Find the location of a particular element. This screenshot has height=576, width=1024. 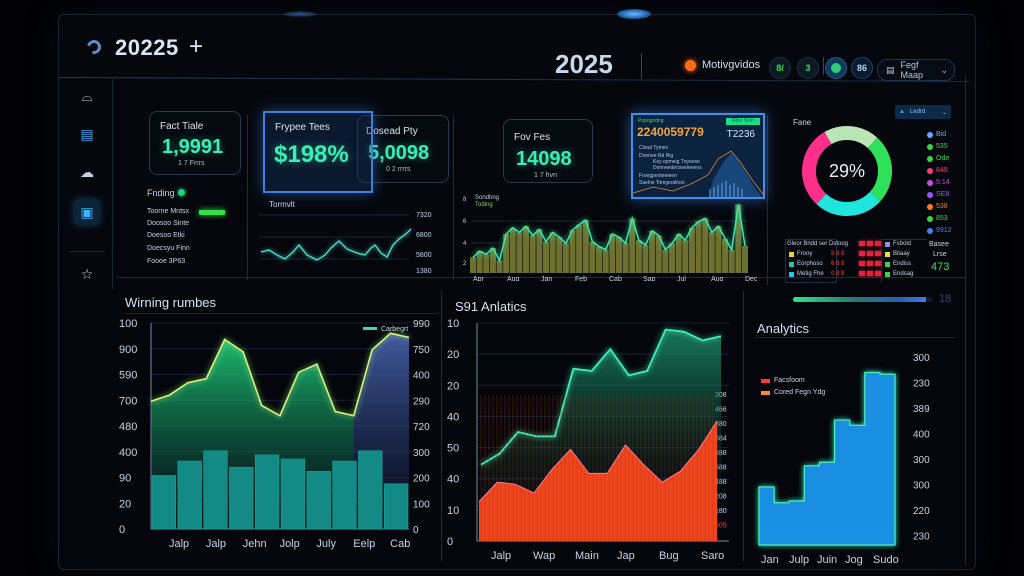

funding-item: Doosoo Sinte is located at coordinates (168, 223).